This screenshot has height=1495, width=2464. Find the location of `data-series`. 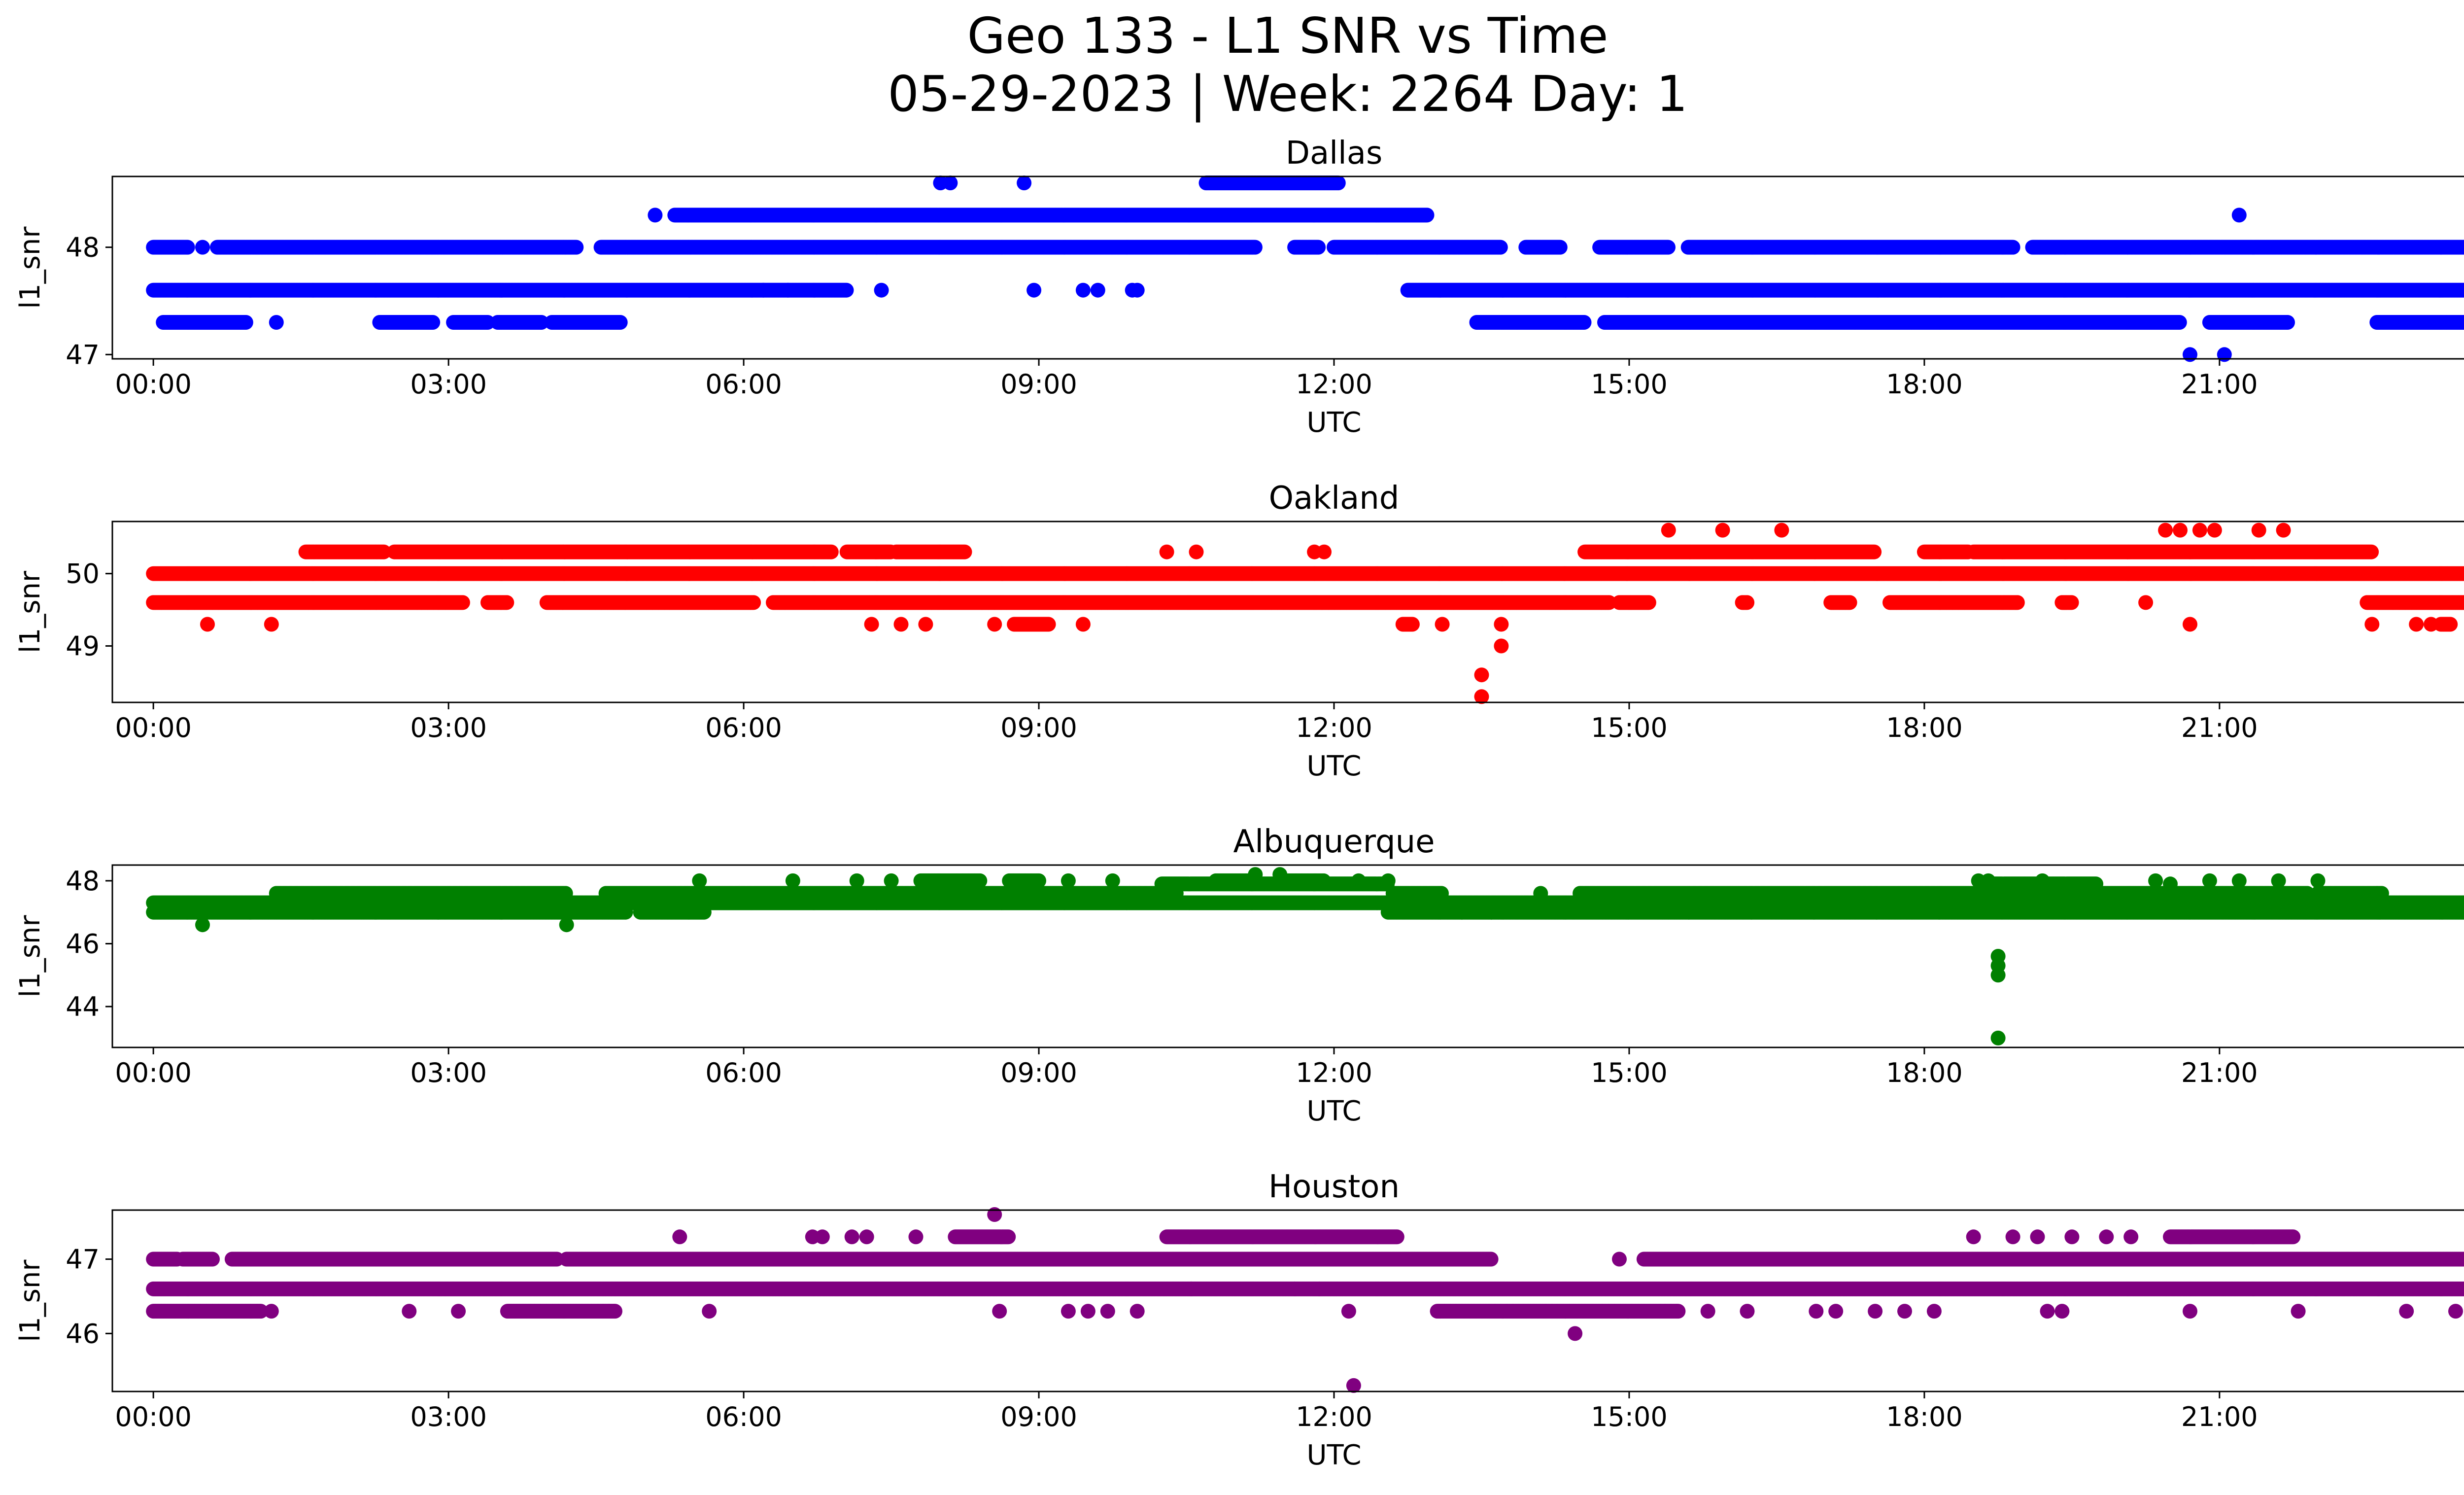

data-series is located at coordinates (1305, 268).